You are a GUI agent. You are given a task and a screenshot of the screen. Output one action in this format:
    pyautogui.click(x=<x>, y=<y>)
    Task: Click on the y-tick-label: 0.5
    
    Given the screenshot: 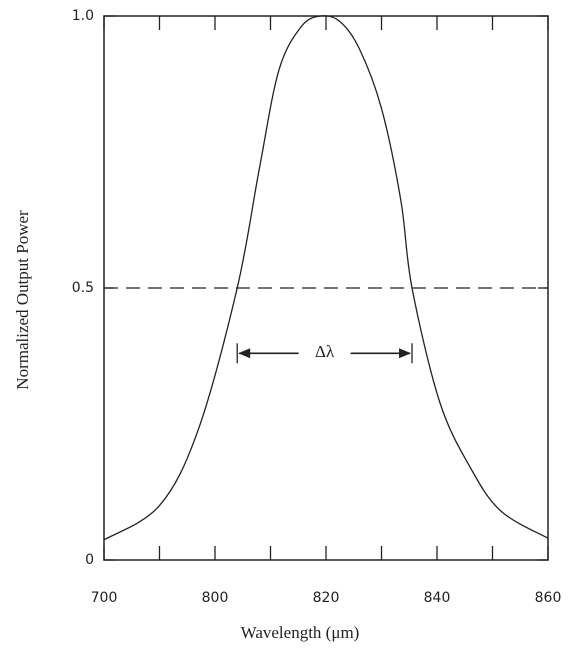 What is the action you would take?
    pyautogui.click(x=83, y=288)
    